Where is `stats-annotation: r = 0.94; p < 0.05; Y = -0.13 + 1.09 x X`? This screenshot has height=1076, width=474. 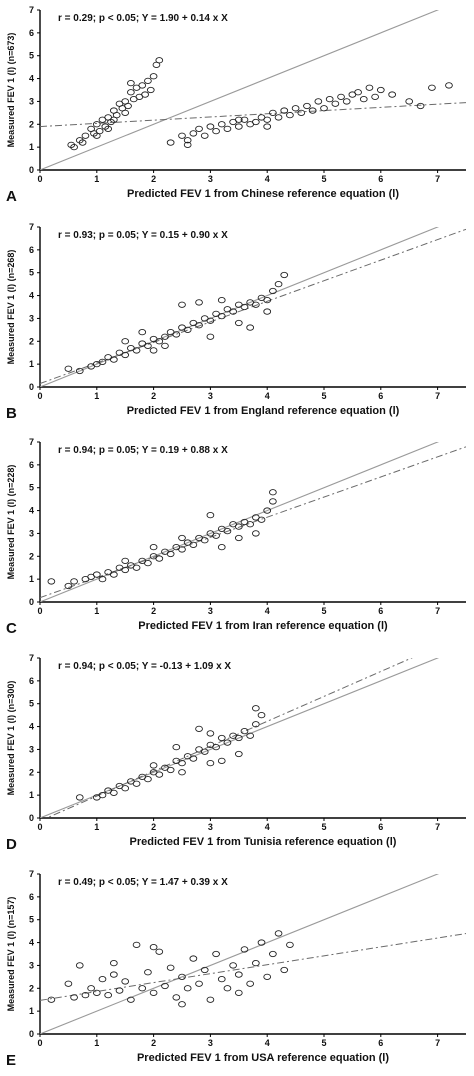
stats-annotation: r = 0.94; p < 0.05; Y = -0.13 + 1.09 x X is located at coordinates (144, 666).